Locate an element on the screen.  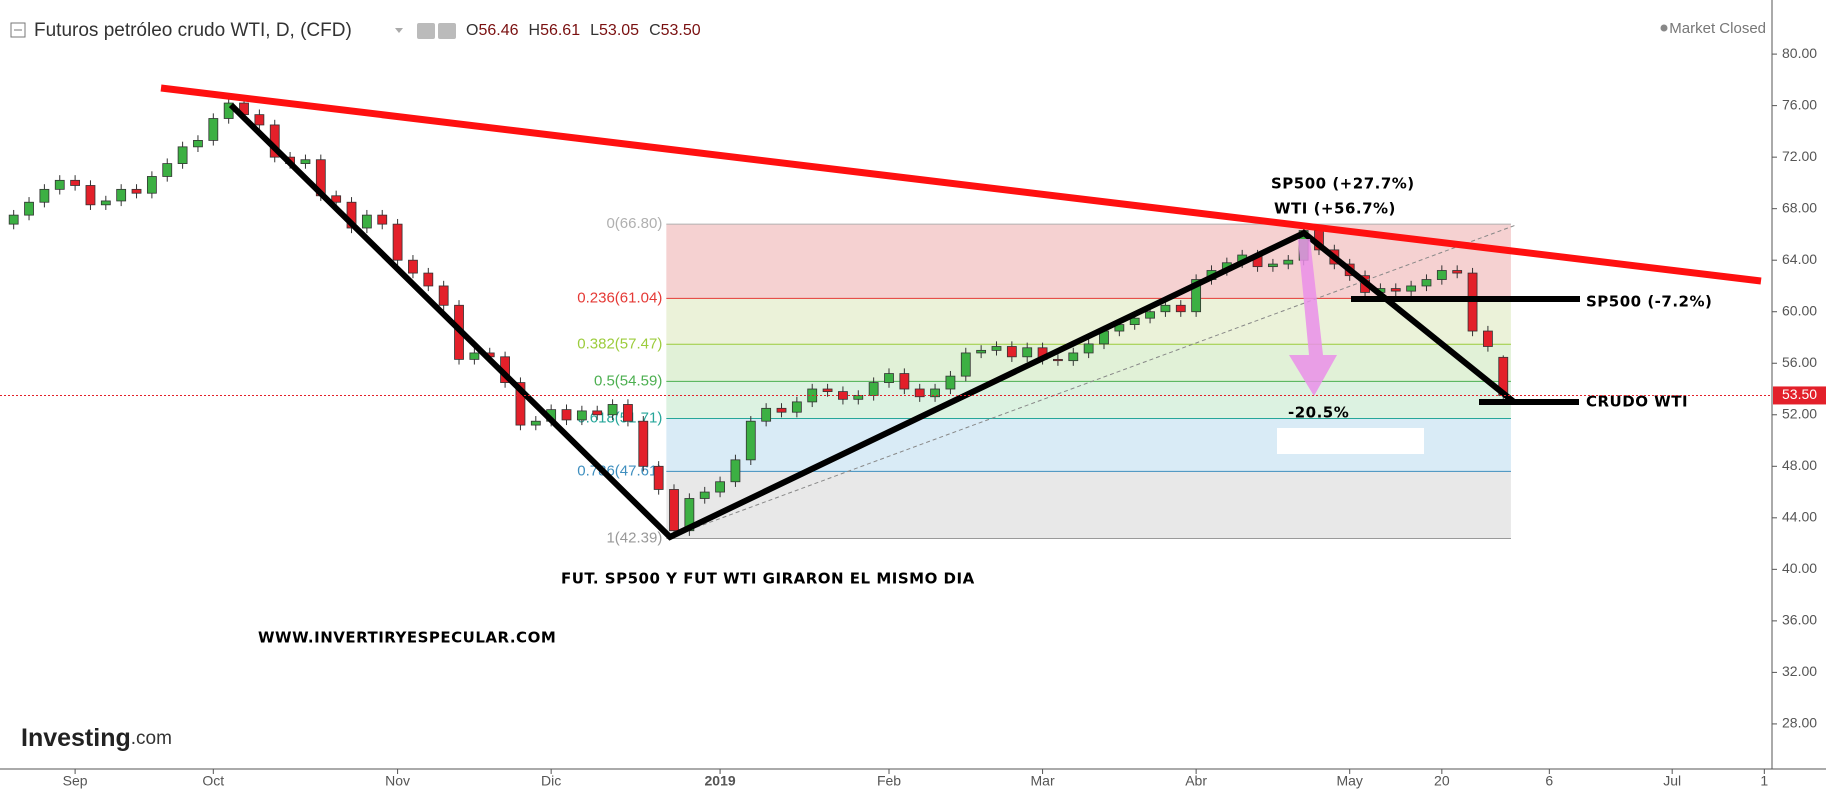
x-tick-label: Mar is located at coordinates (1043, 781).